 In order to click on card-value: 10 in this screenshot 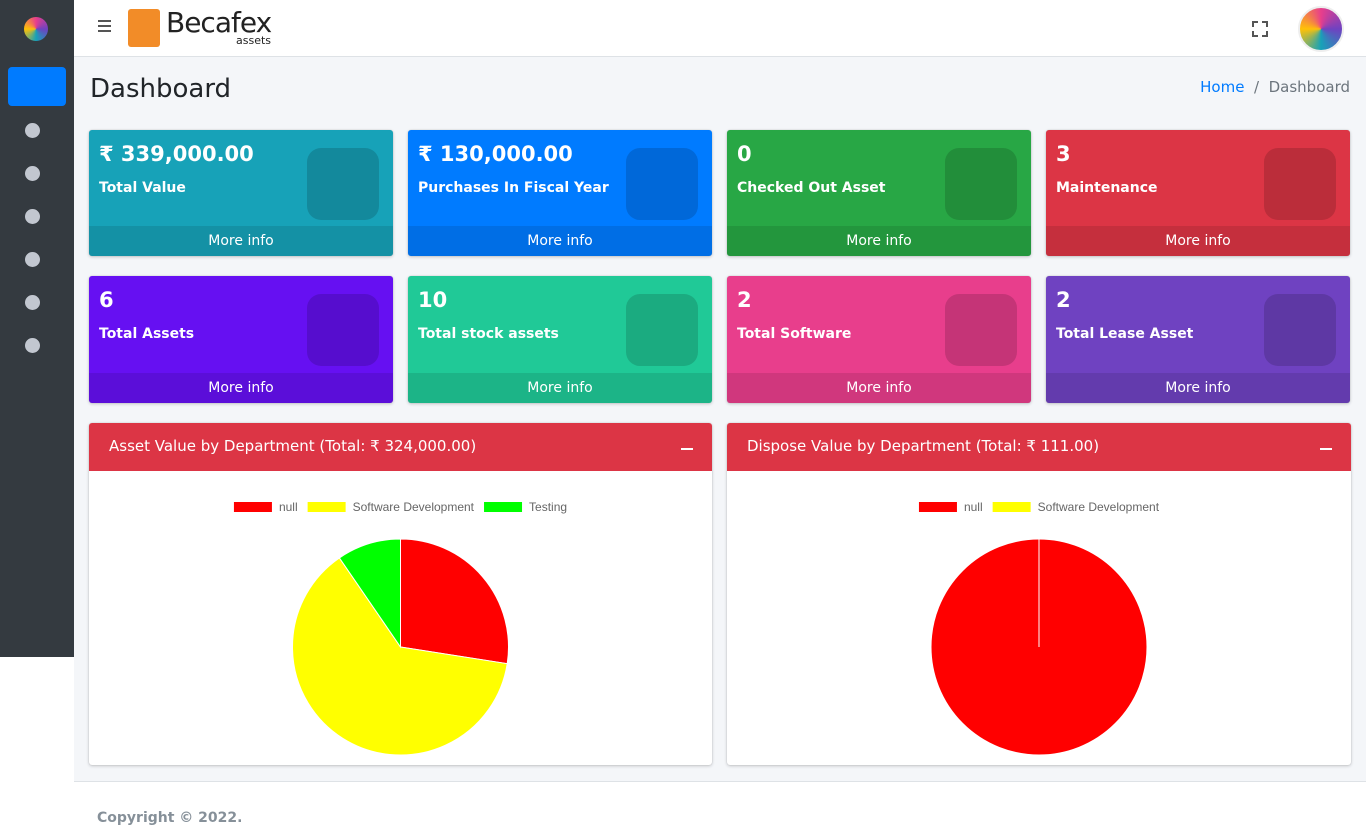, I will do `click(433, 300)`.